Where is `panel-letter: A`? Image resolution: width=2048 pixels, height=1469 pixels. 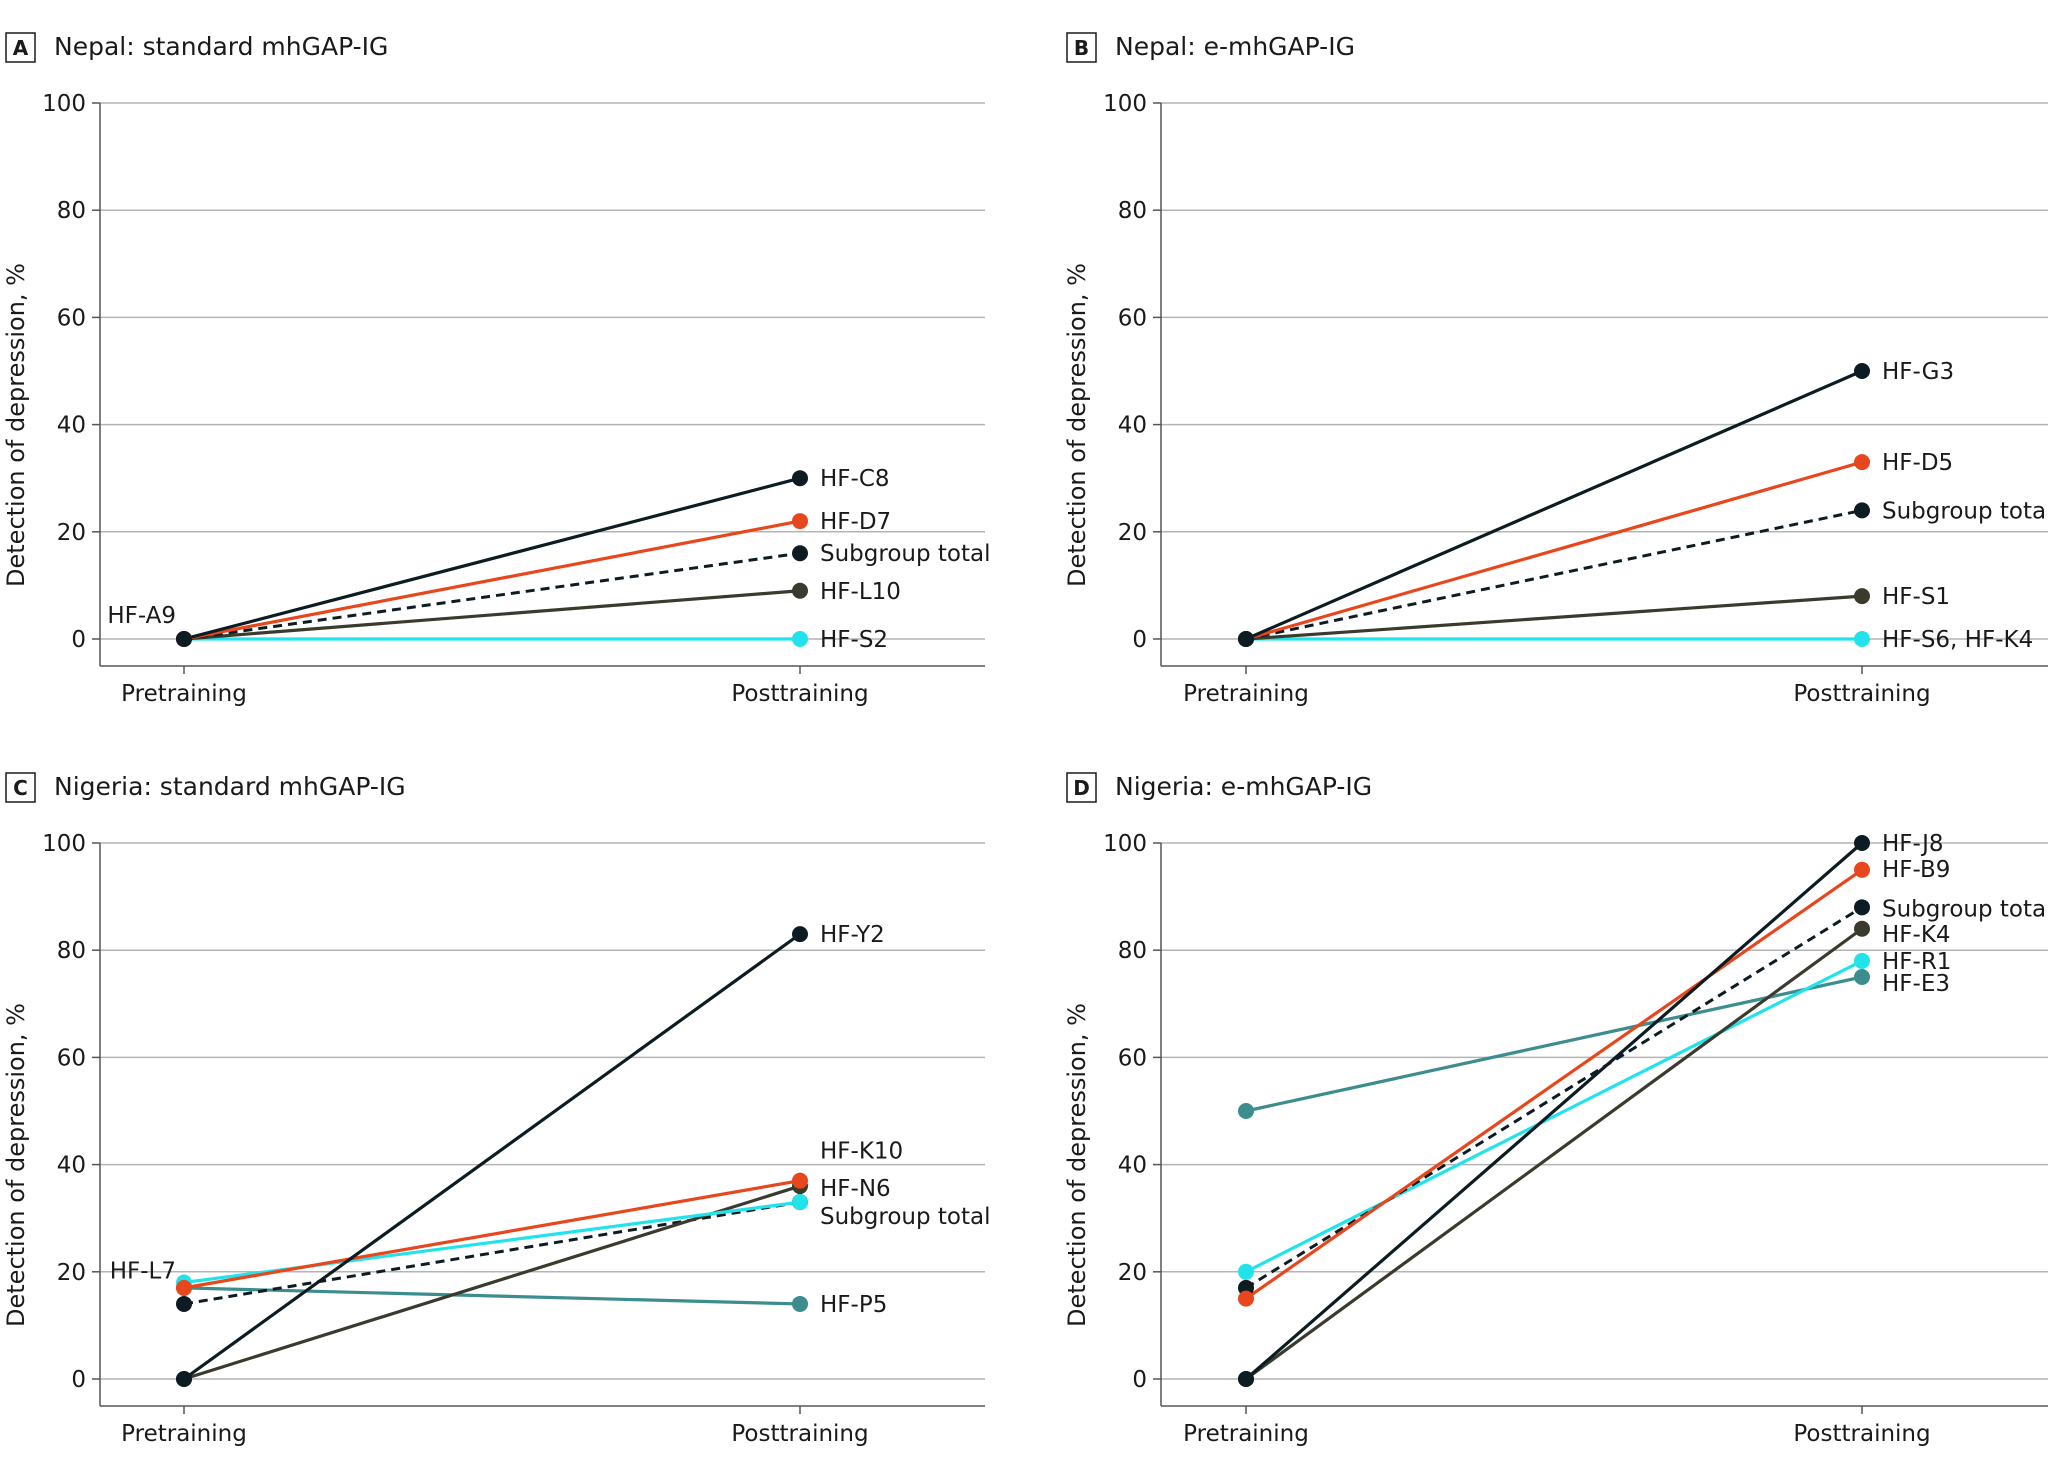 panel-letter: A is located at coordinates (21, 48).